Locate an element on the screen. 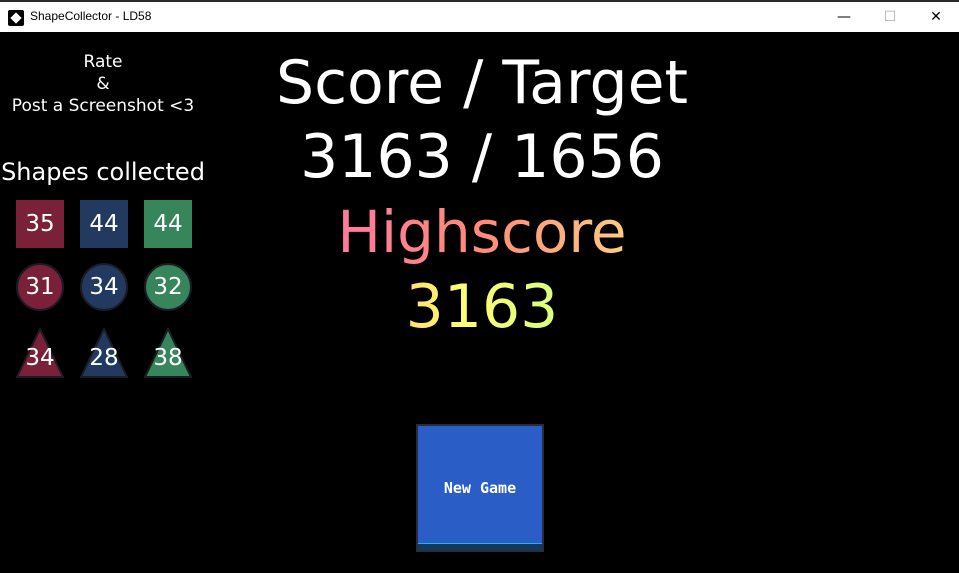 This screenshot has height=573, width=959. blue-triangle-counter: 28 is located at coordinates (104, 353).